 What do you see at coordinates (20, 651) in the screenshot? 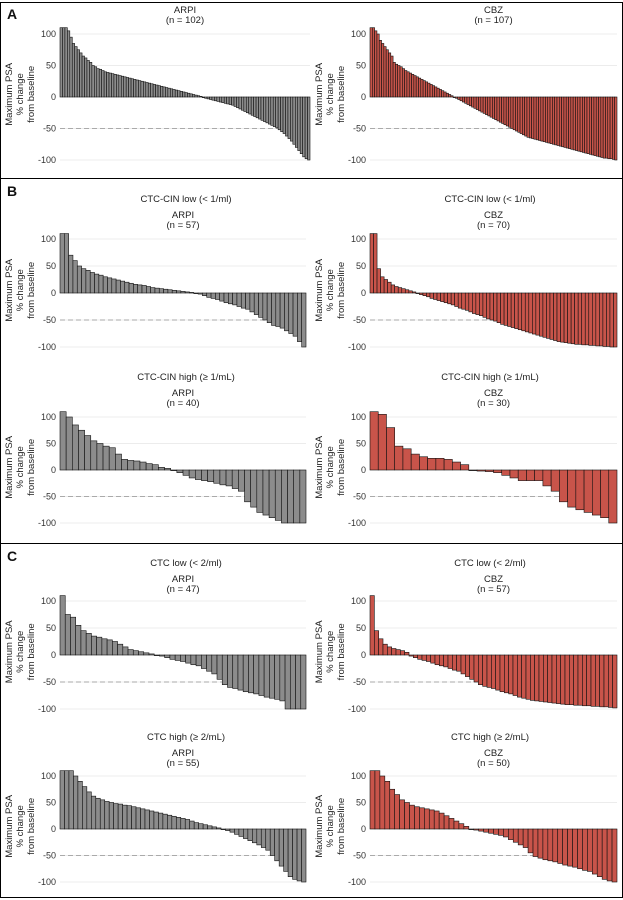
I see `y-axis-label: Maximum PSA% changefrom baseline` at bounding box center [20, 651].